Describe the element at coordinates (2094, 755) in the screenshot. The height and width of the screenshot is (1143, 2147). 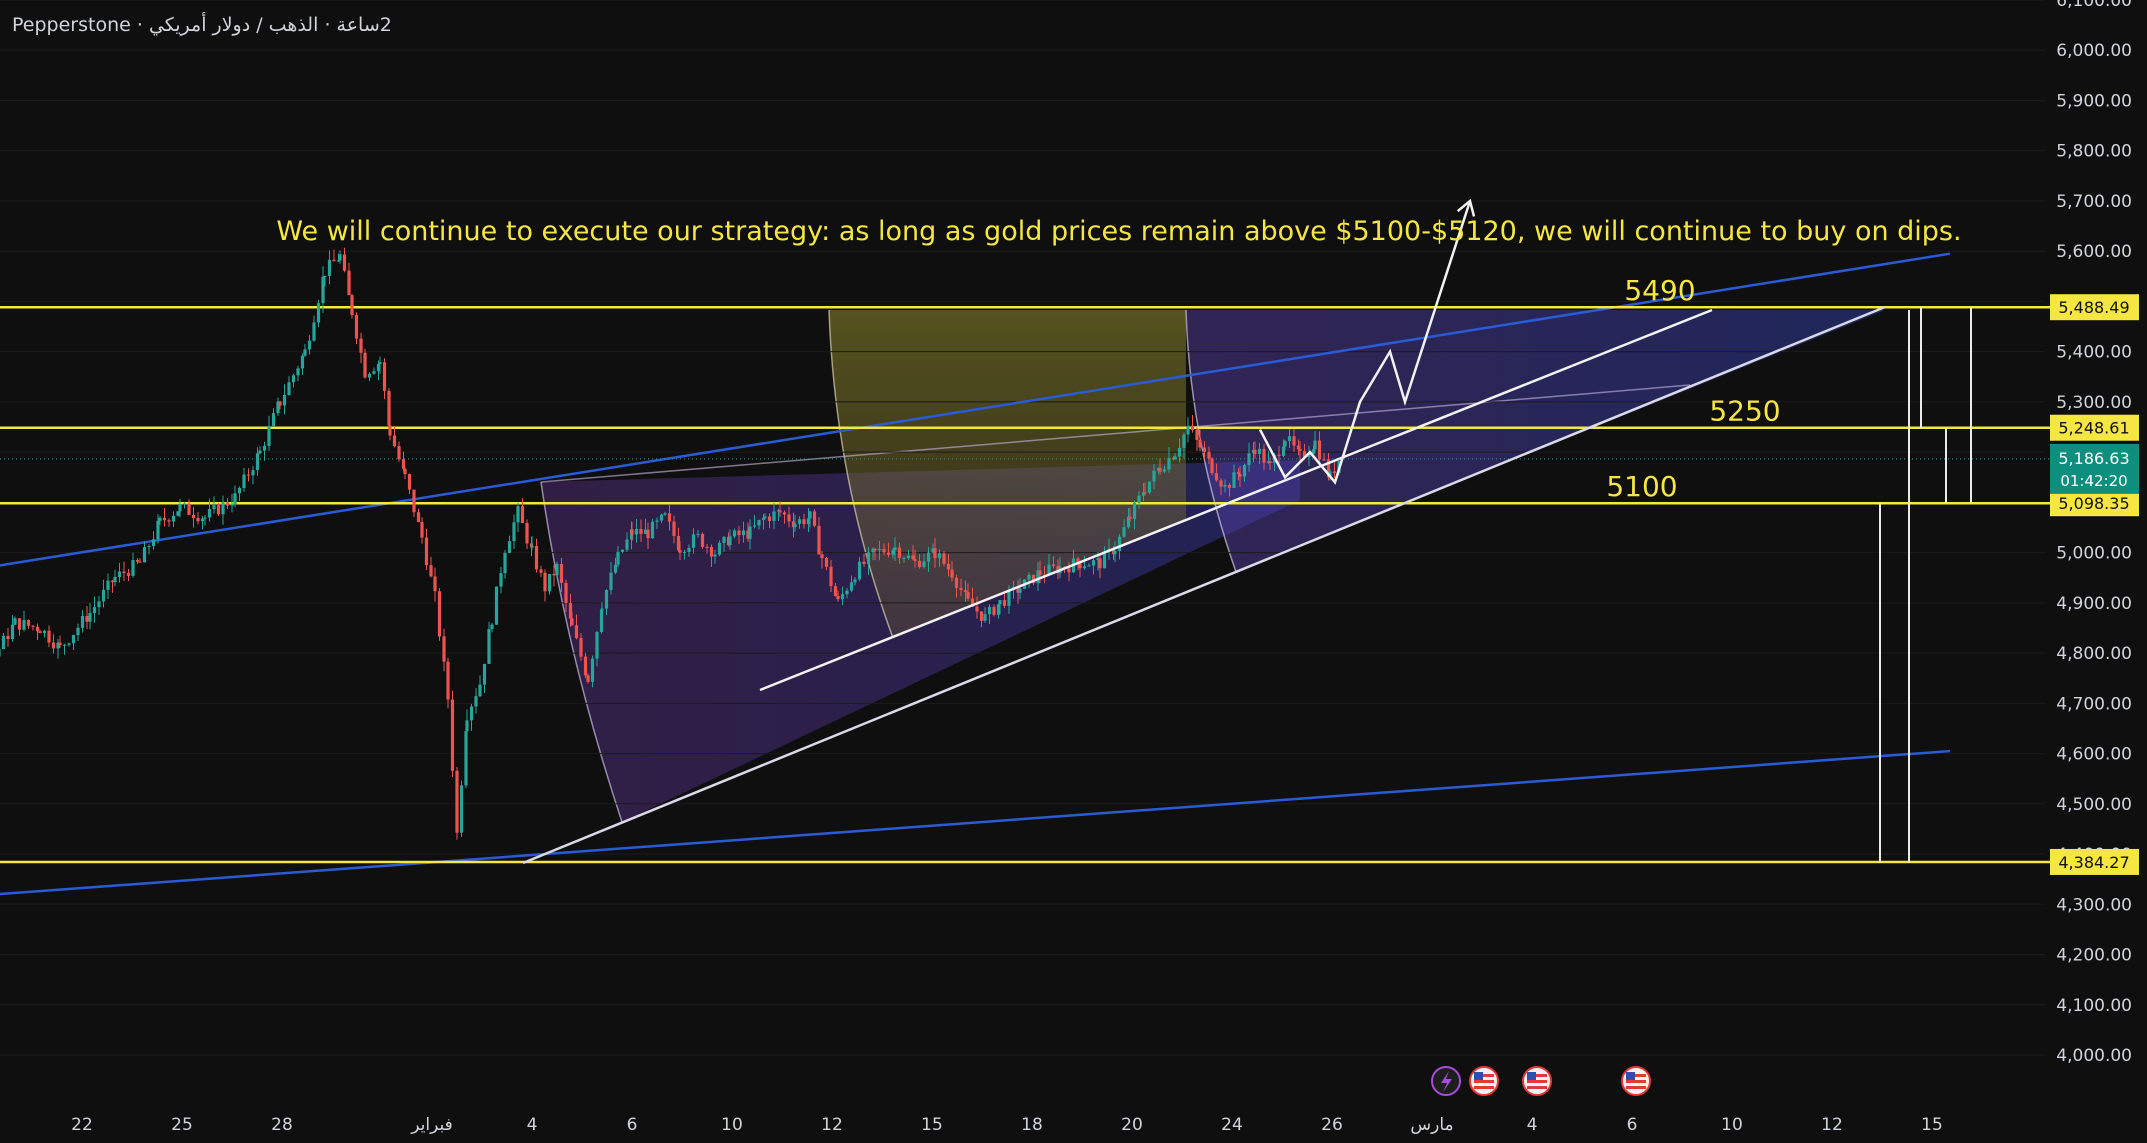
I see `y-tick-label: 4,600.00` at that location.